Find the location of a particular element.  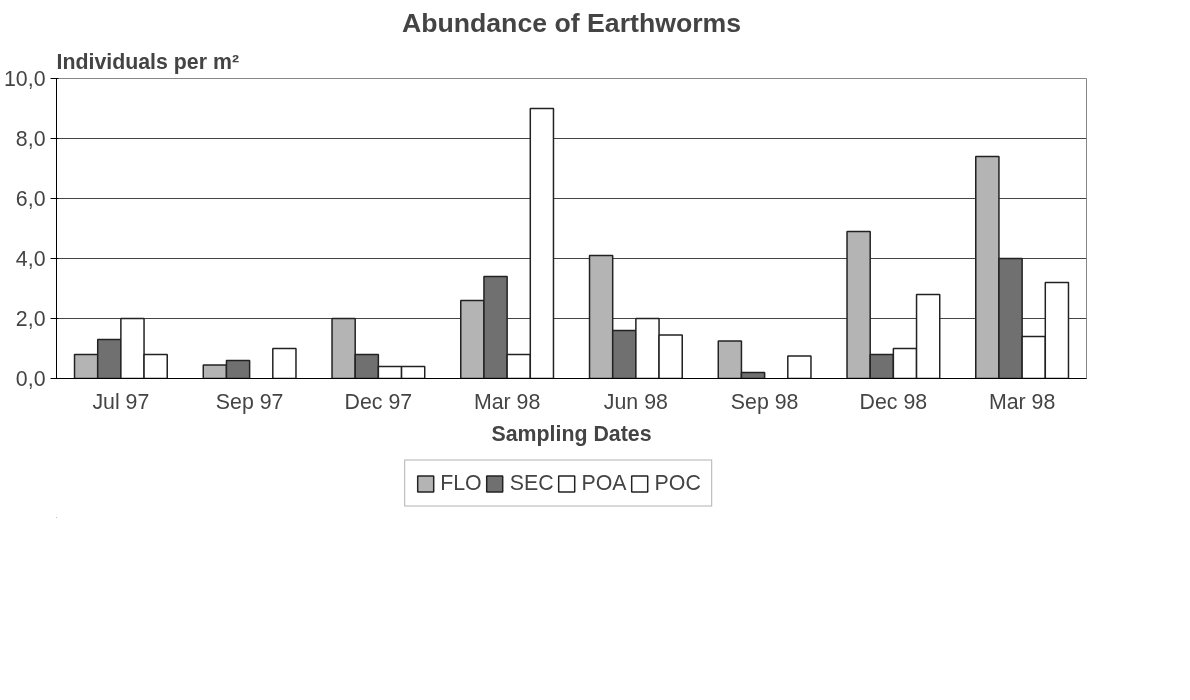

x-tick-label: Sep 98 is located at coordinates (764, 401).